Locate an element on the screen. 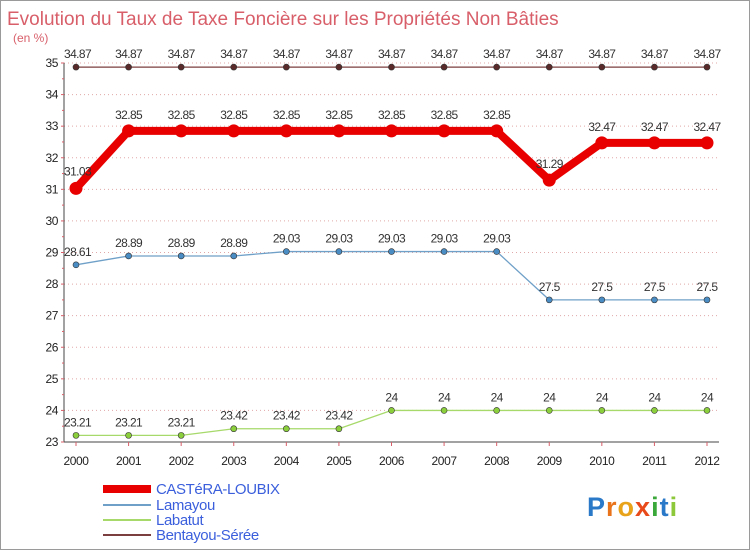  data-label: 23.42 is located at coordinates (234, 416).